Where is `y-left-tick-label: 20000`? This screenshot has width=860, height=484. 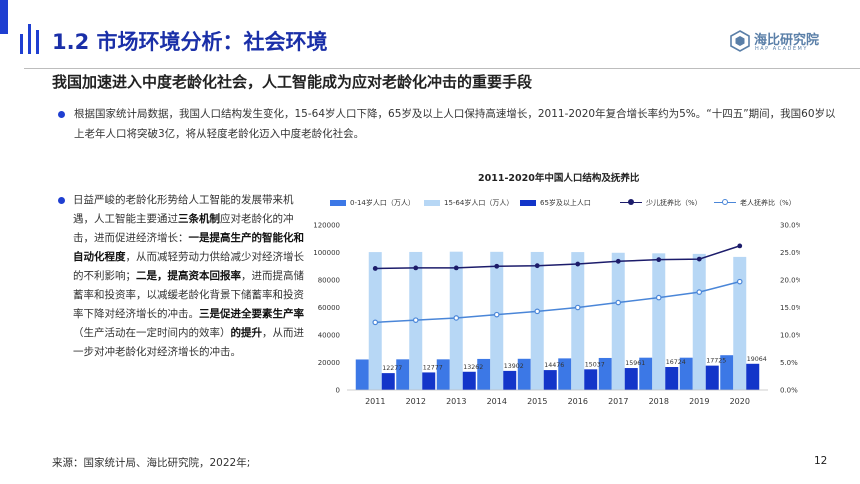 y-left-tick-label: 20000 is located at coordinates (329, 363).